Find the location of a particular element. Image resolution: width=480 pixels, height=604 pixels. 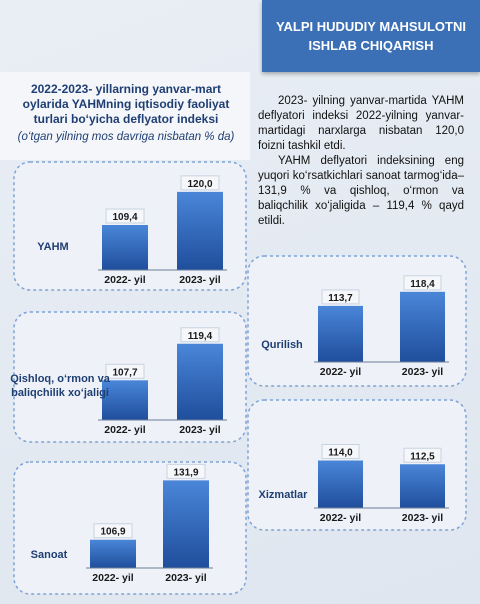

value-label: 119,4 is located at coordinates (200, 336).